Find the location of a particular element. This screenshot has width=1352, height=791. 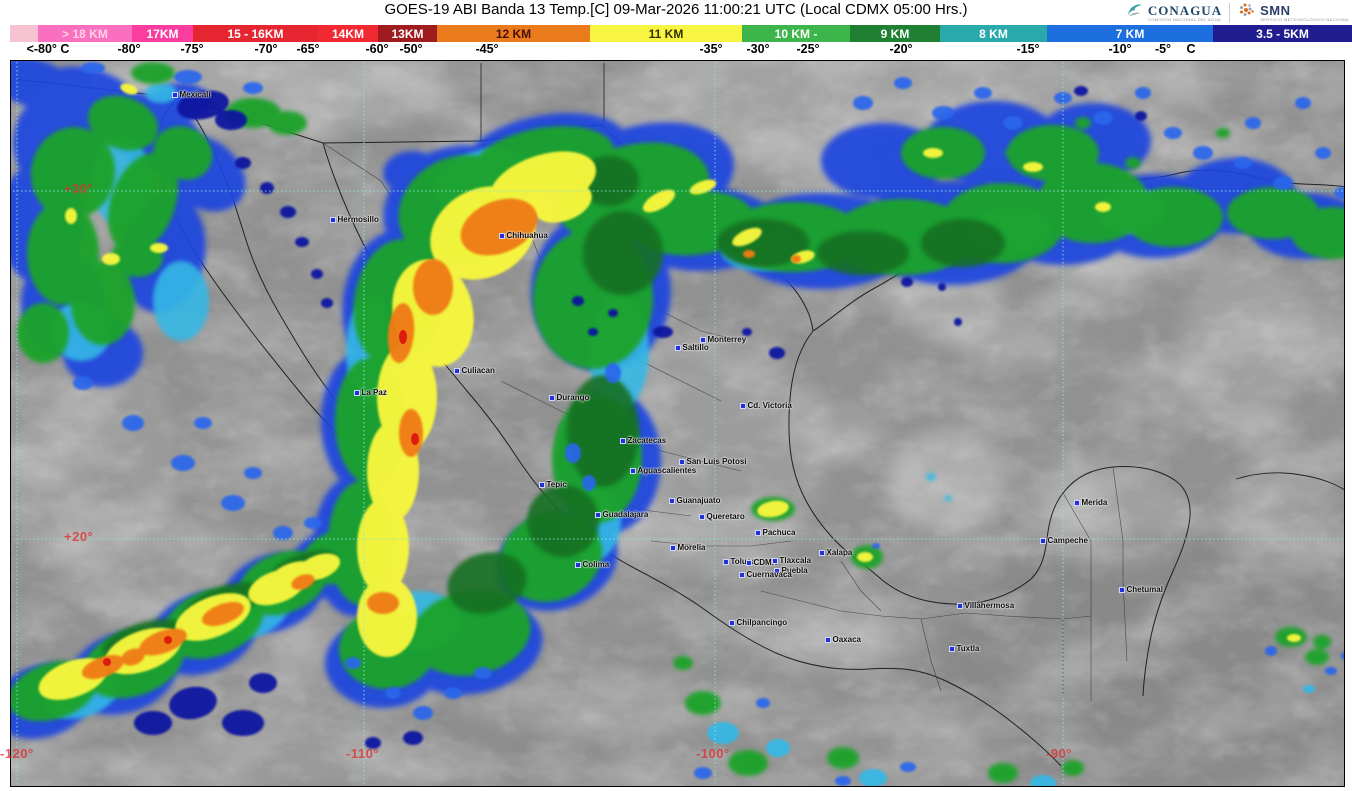

scale-segment-15---16km: 15 - 16KM is located at coordinates (255, 33).